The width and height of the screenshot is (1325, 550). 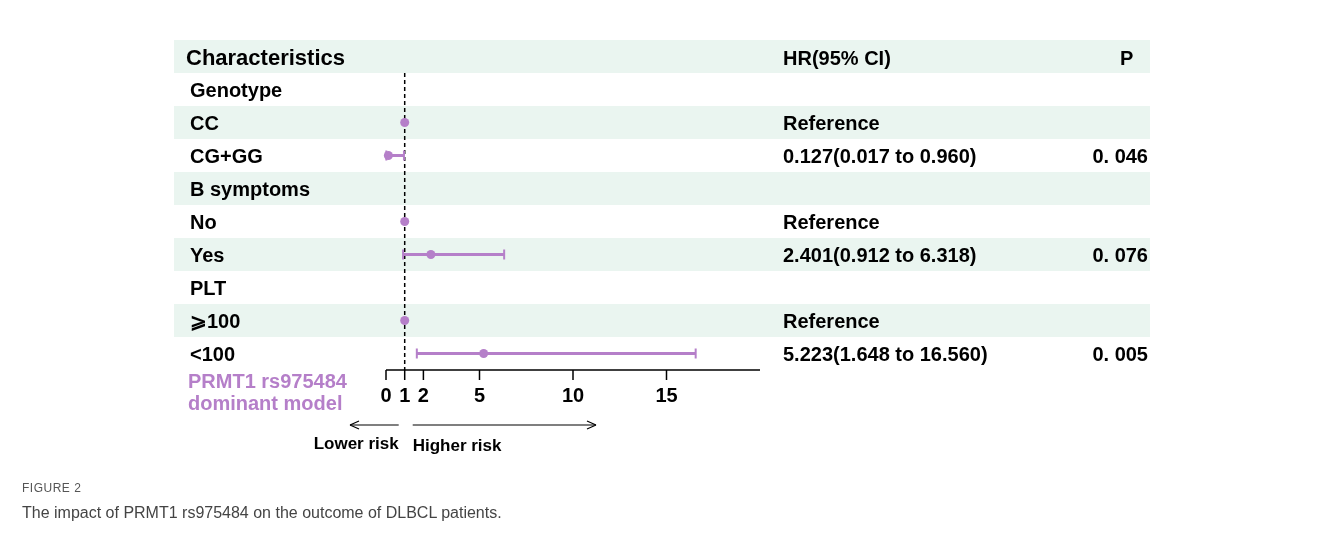 I want to click on x-tick-label: 2, so click(x=423, y=395).